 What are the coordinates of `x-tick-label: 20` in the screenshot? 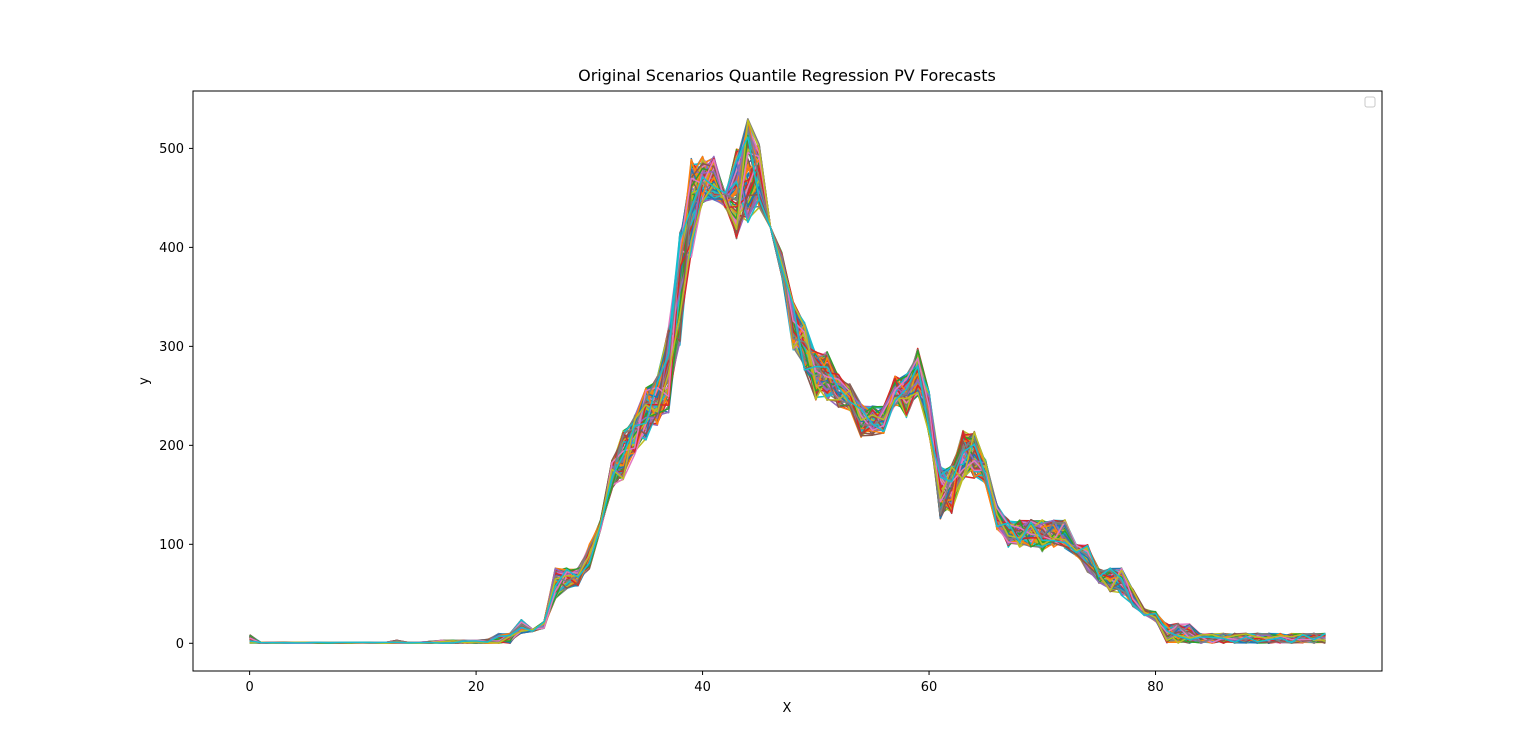 It's located at (476, 687).